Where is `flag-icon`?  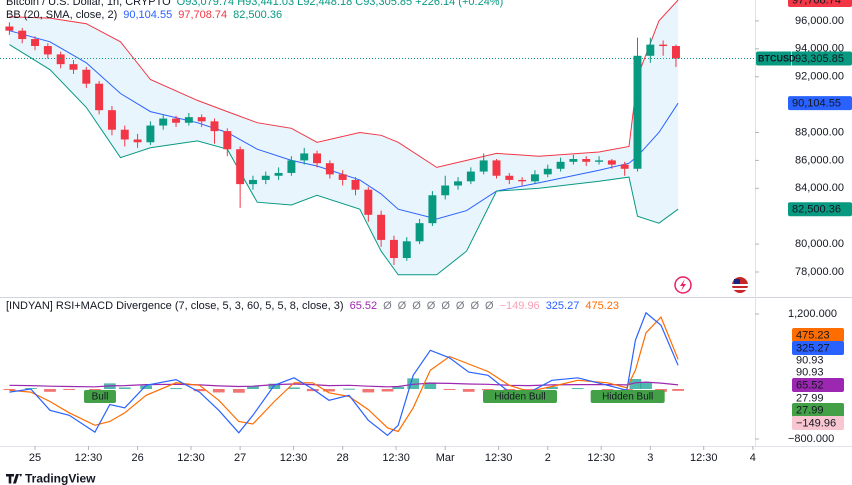 flag-icon is located at coordinates (740, 285).